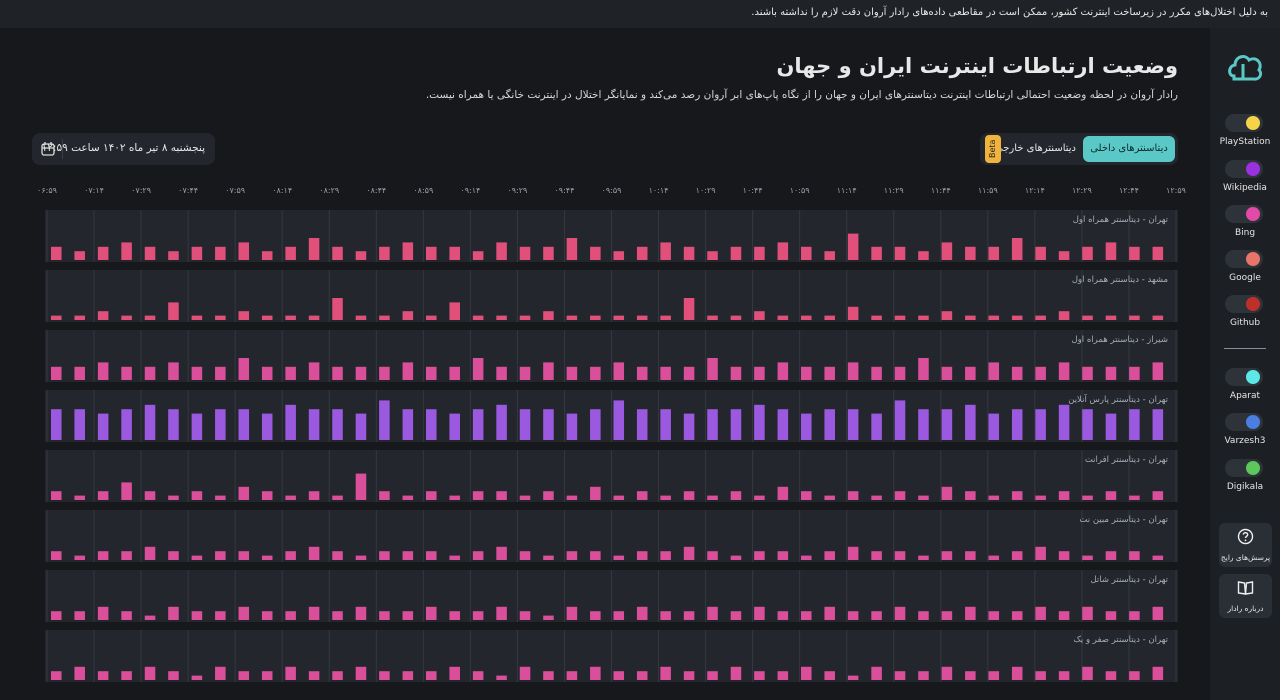 This screenshot has height=700, width=1280. What do you see at coordinates (893, 190) in the screenshot?
I see `time-label: ۱۱:۲۹` at bounding box center [893, 190].